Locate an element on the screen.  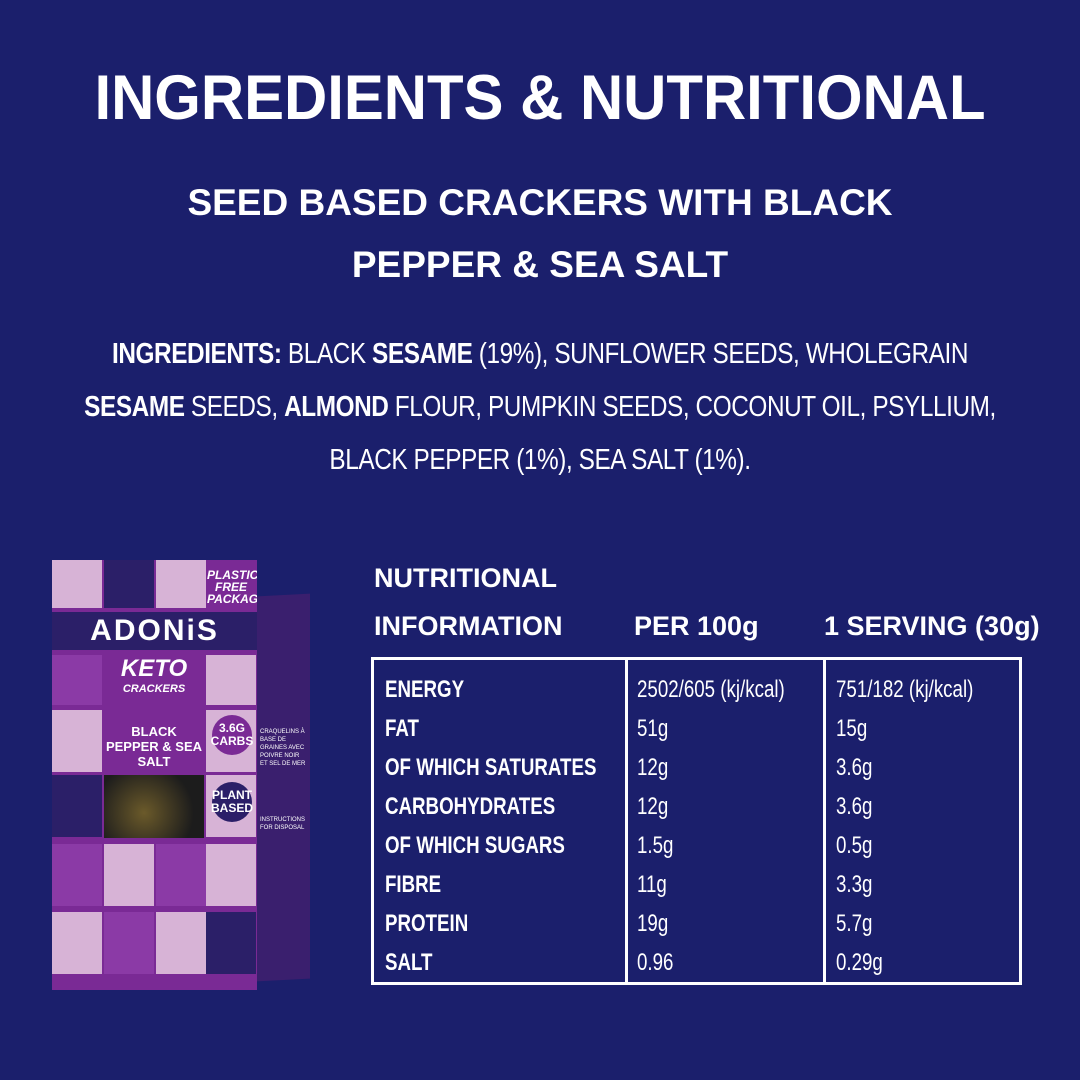
brand-logo: ADONiS is located at coordinates (154, 631).